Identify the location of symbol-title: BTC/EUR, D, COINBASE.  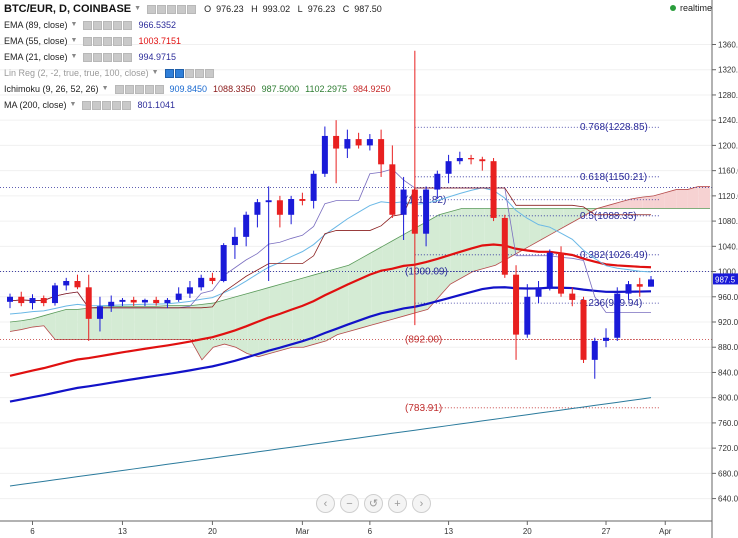
(68, 9).